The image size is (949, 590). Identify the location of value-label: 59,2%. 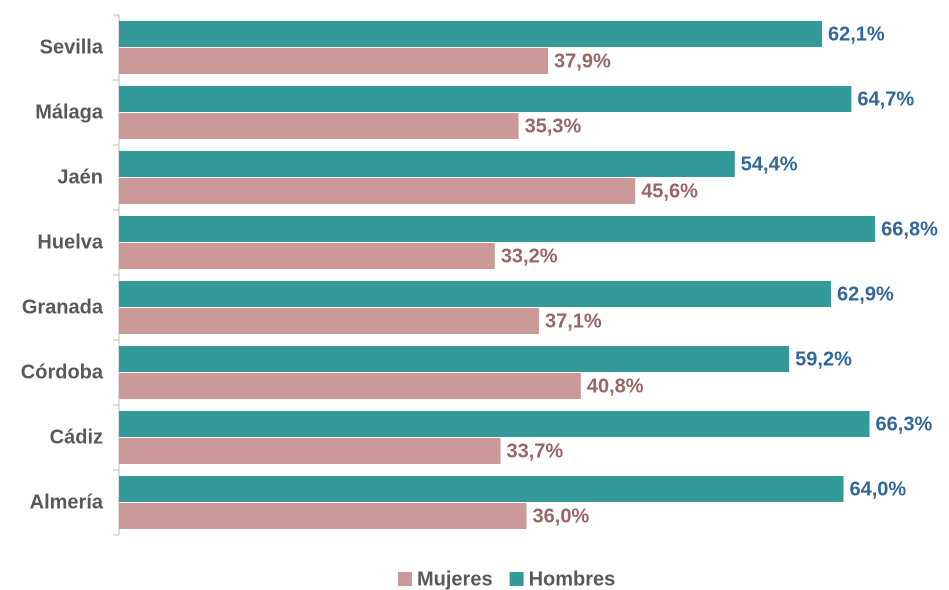
(823, 359).